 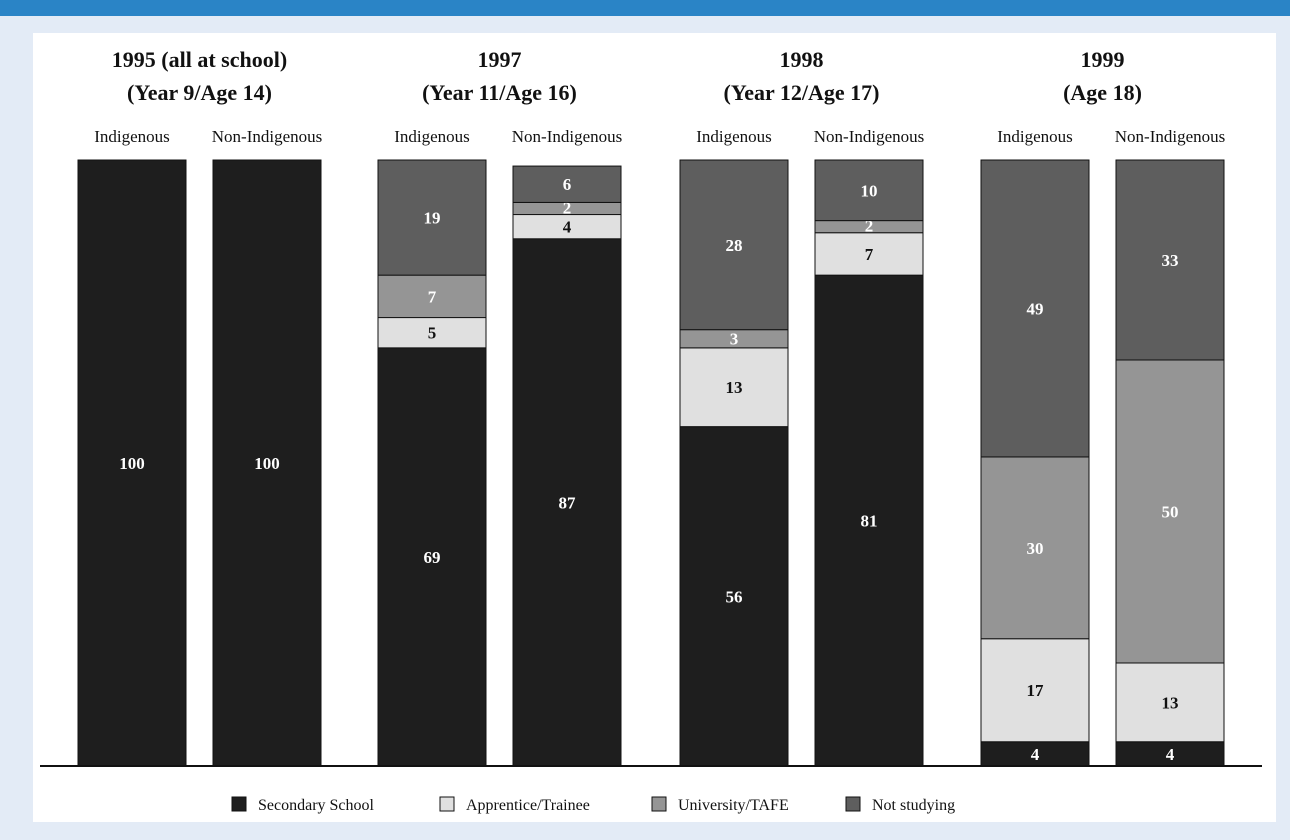 I want to click on data-label: 19, so click(x=432, y=218).